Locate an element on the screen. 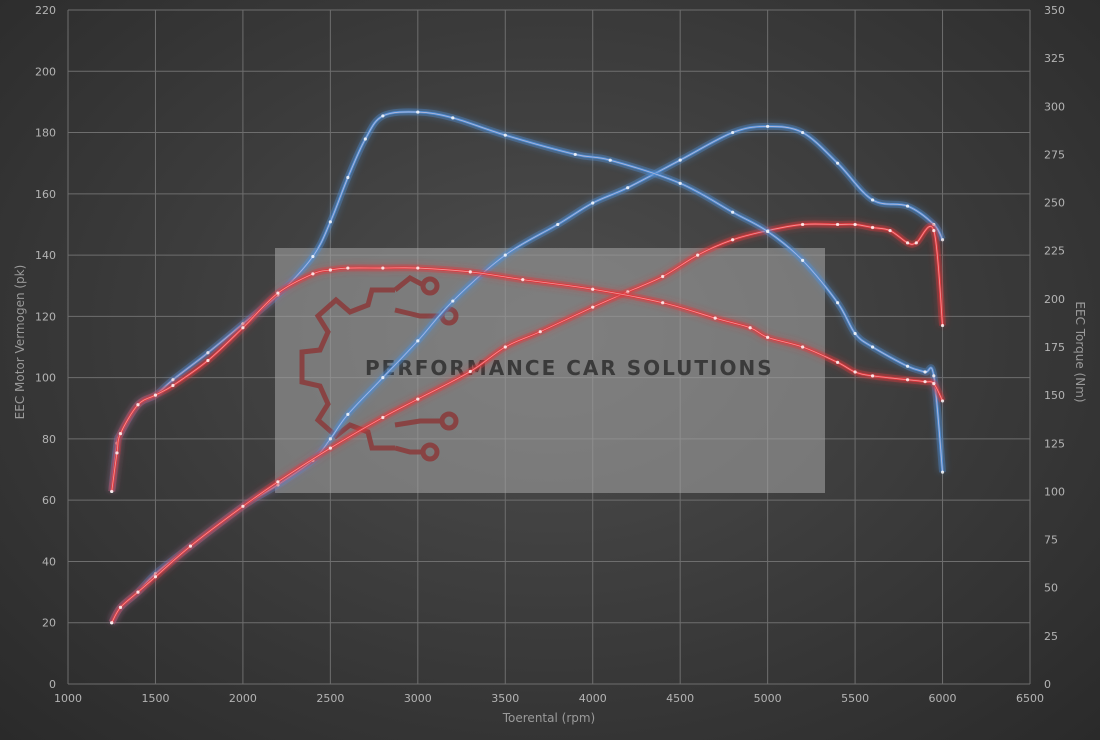 The image size is (1100, 740). y-right-tick-label: 325 is located at coordinates (1054, 58).